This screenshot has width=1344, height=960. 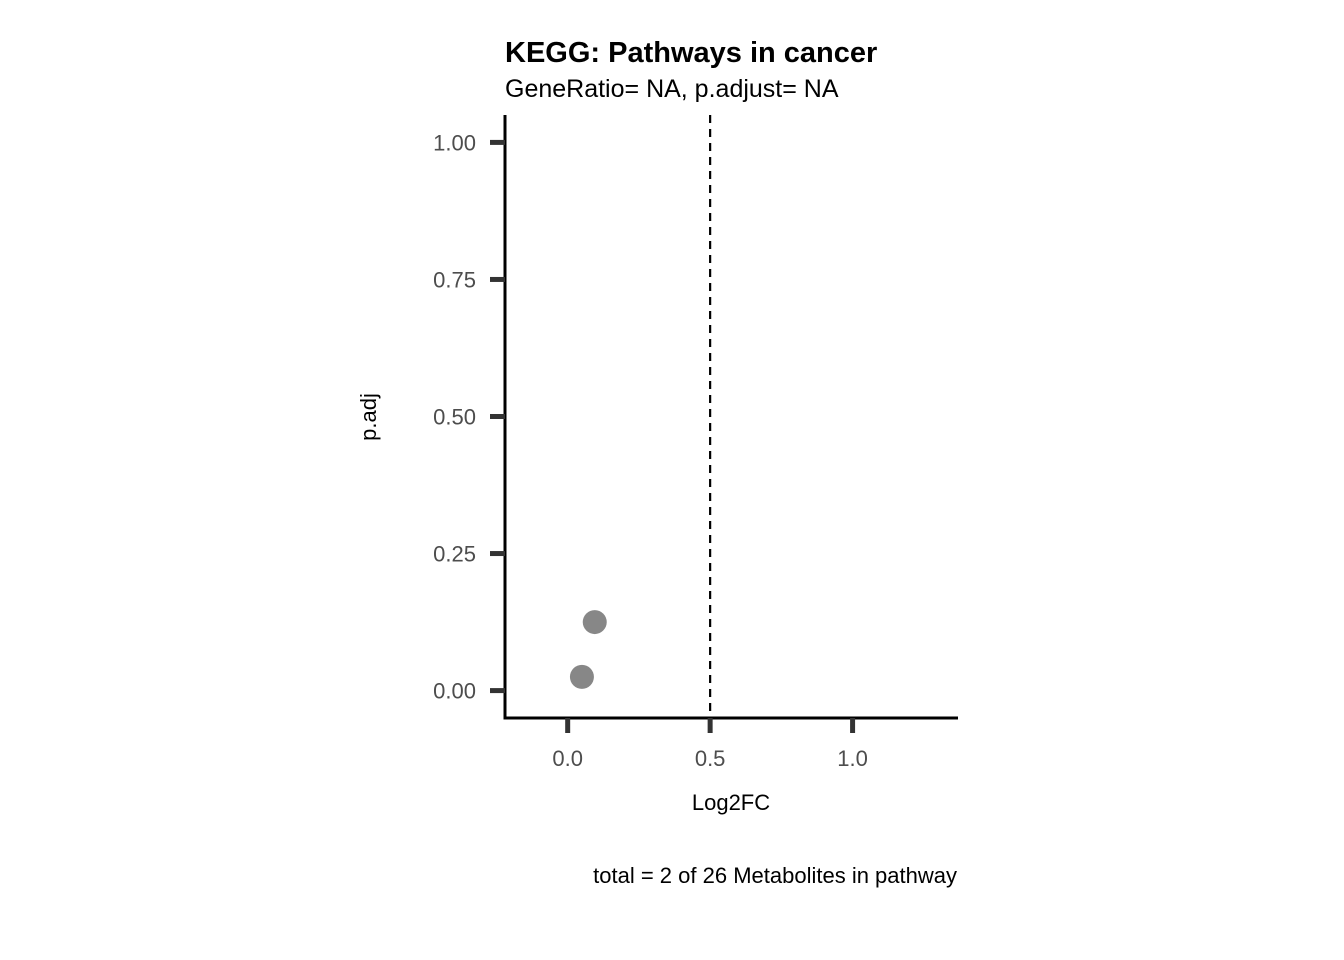 I want to click on y-axis-title: p.adj, so click(x=368, y=417).